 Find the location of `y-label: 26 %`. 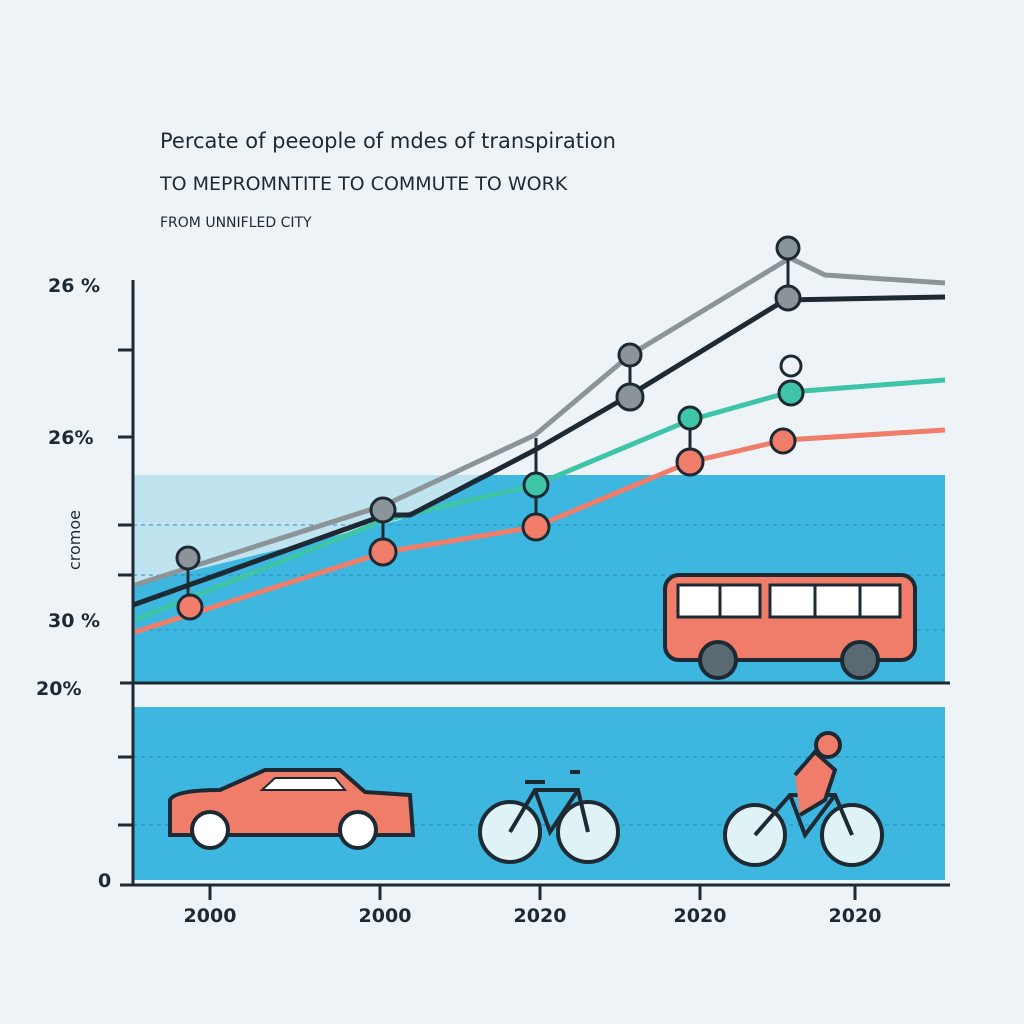

y-label: 26 % is located at coordinates (74, 286).